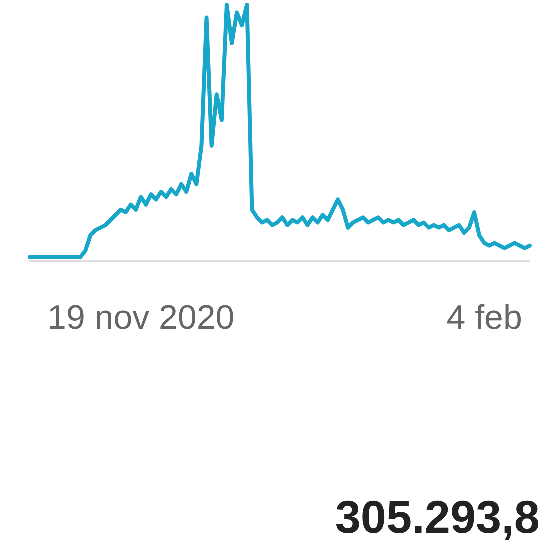 The width and height of the screenshot is (560, 560). Describe the element at coordinates (484, 317) in the screenshot. I see `x-tick-label: 4 feb` at that location.